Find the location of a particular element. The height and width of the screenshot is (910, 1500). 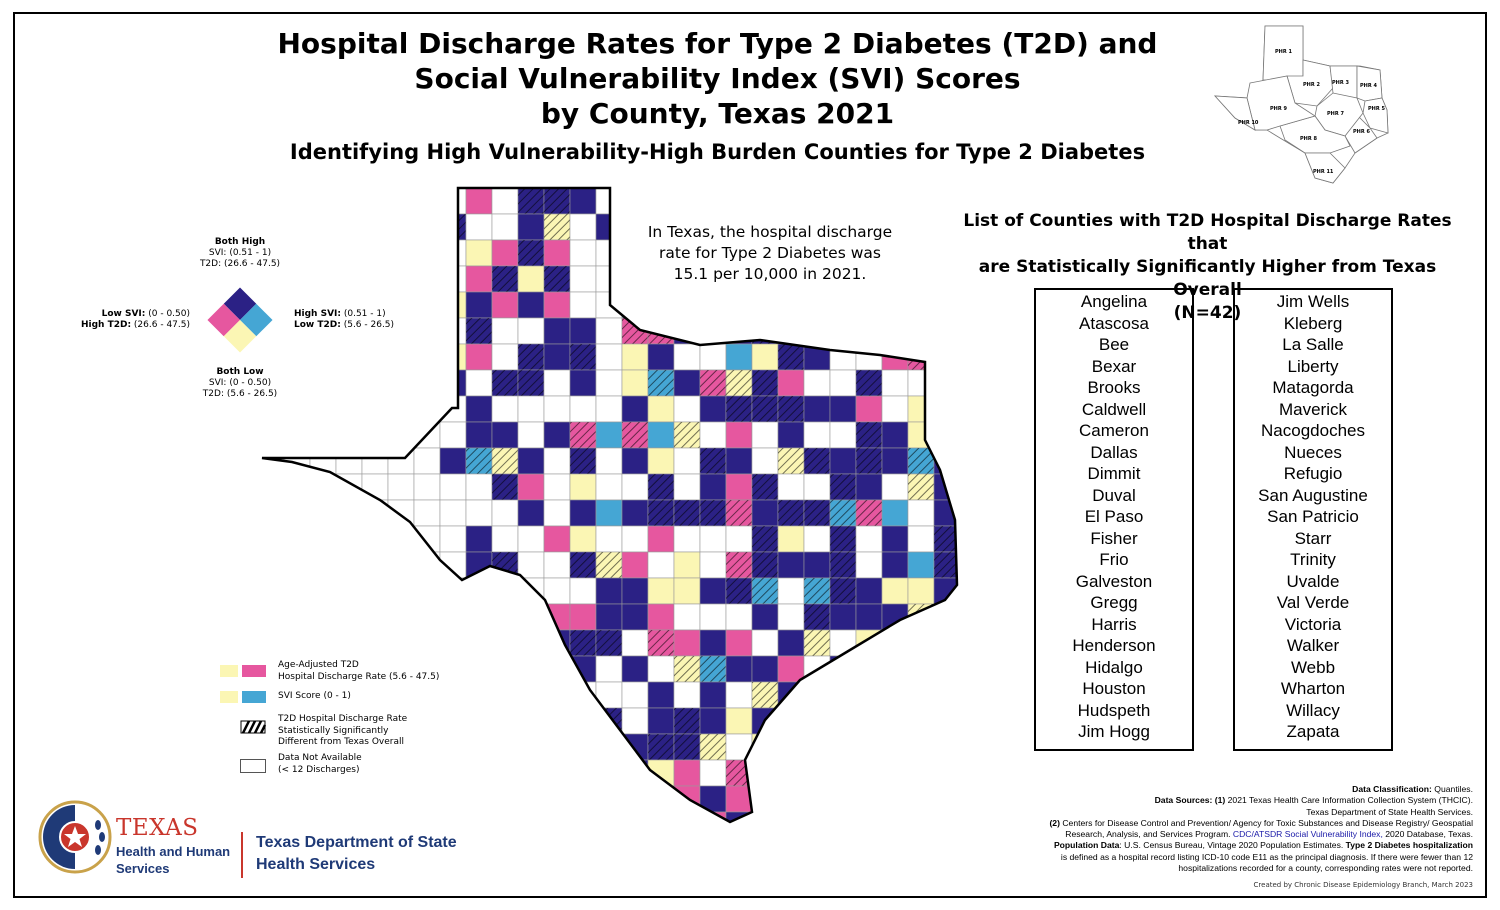

county-list-item: Hidalgo is located at coordinates (1114, 667).